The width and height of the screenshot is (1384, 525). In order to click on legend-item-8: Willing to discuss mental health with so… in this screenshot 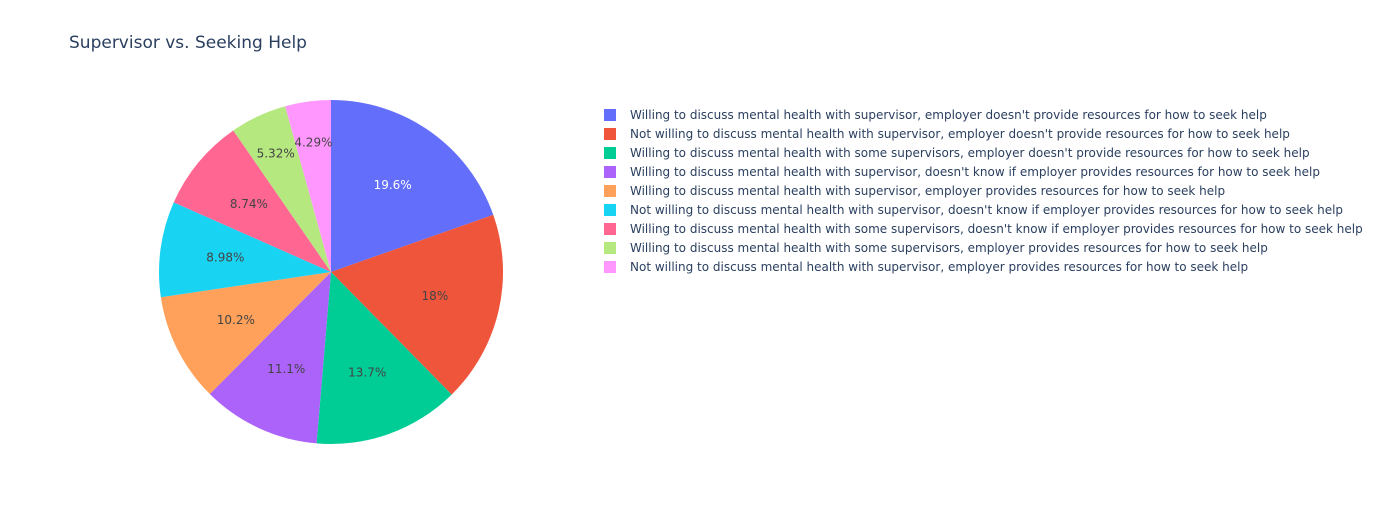, I will do `click(983, 247)`.